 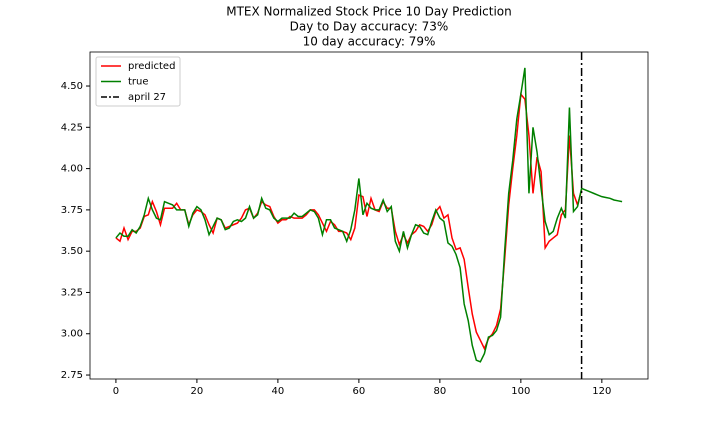 I want to click on y-tick-label: 4.25, so click(x=72, y=127).